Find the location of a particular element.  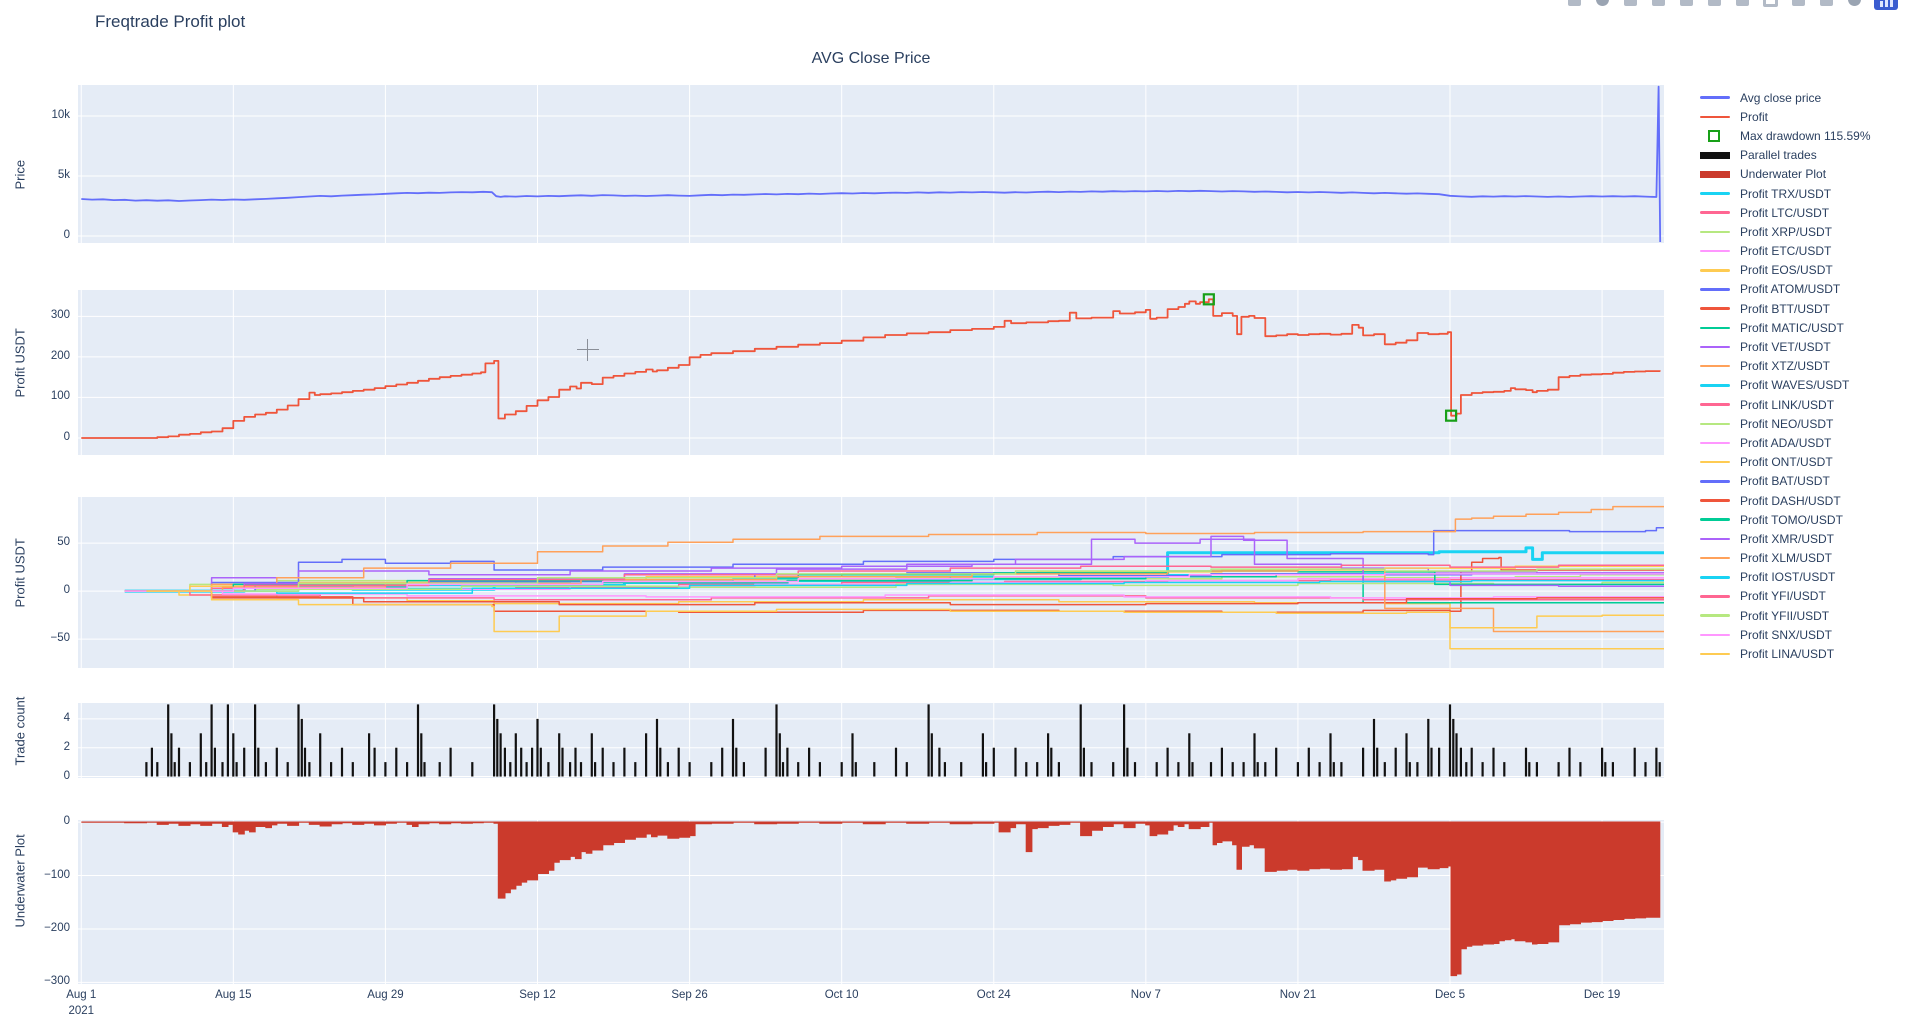

legend-item-profit-link-usdt: Profit LINK/USDT is located at coordinates (1803, 404).